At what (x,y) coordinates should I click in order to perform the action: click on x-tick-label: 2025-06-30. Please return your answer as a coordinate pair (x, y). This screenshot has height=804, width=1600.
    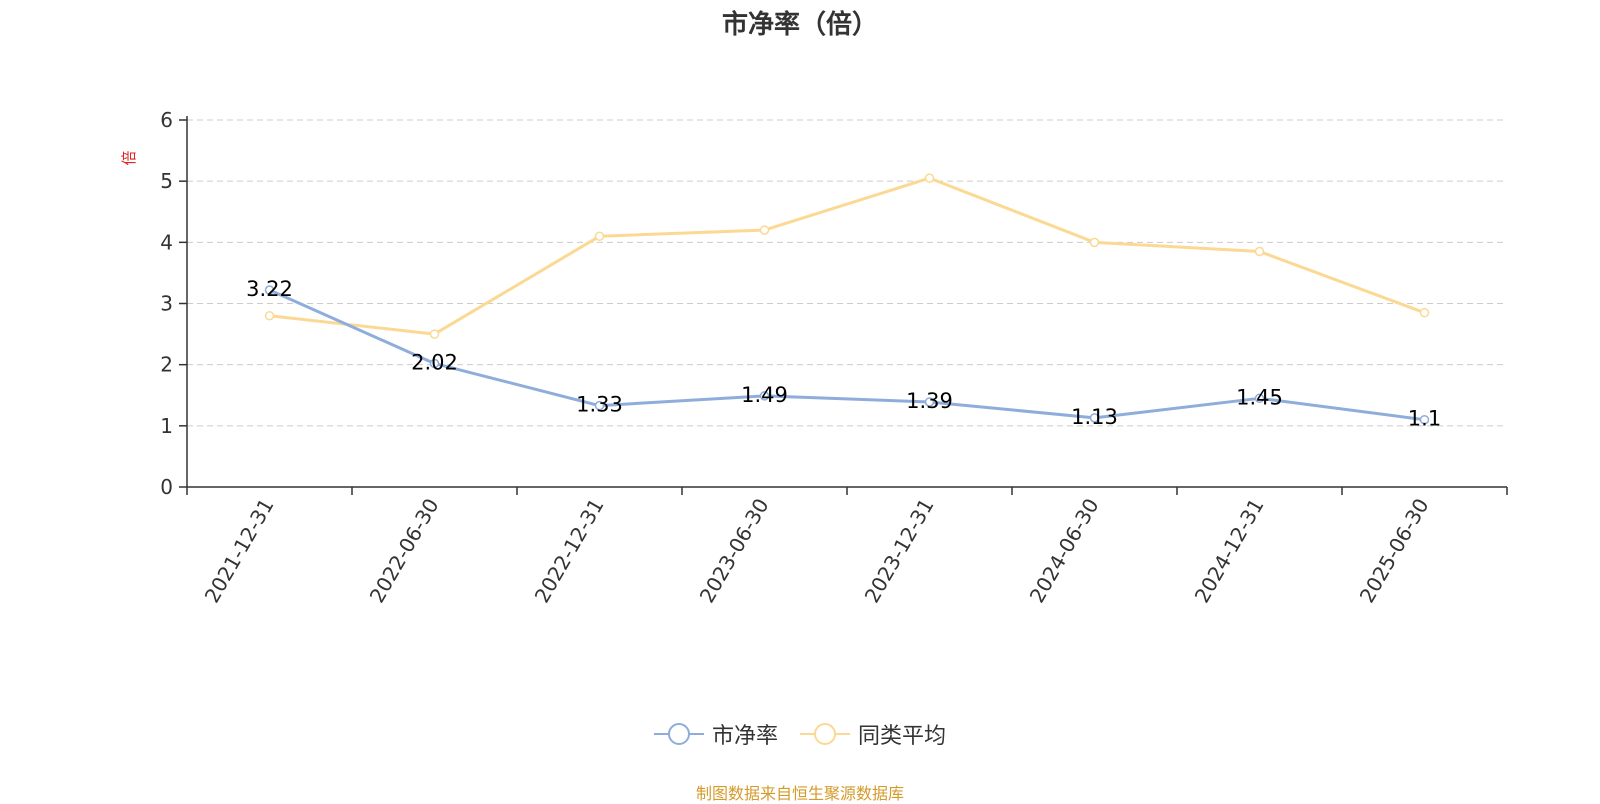
    Looking at the image, I should click on (1394, 550).